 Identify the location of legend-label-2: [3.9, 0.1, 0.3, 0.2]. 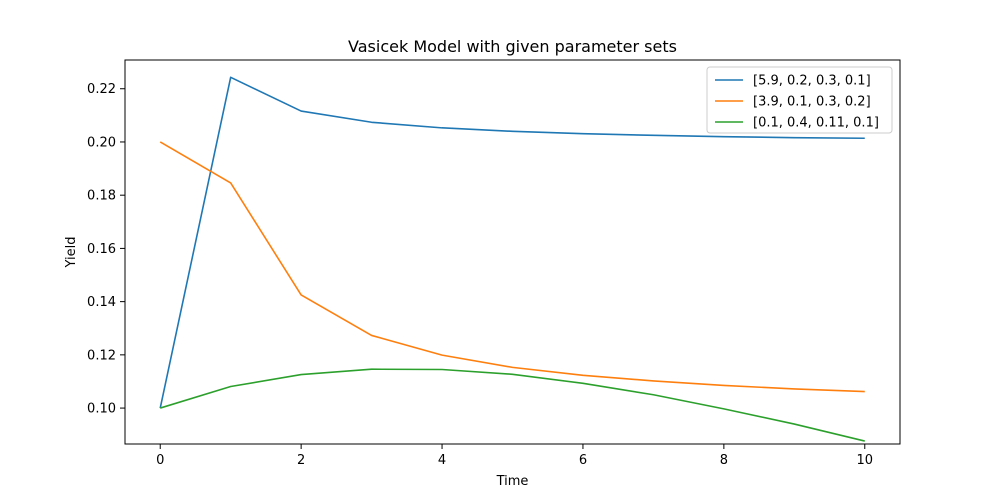
(812, 102).